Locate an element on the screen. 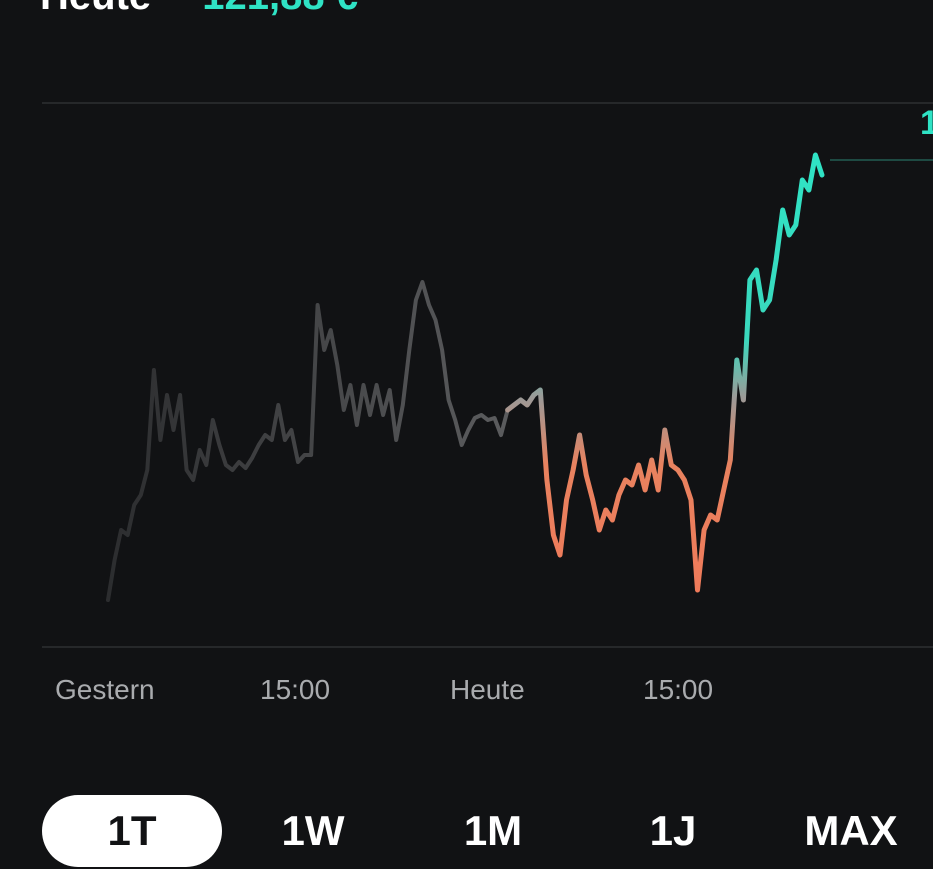 The image size is (933, 869). current-price-label: 1 is located at coordinates (926, 123).